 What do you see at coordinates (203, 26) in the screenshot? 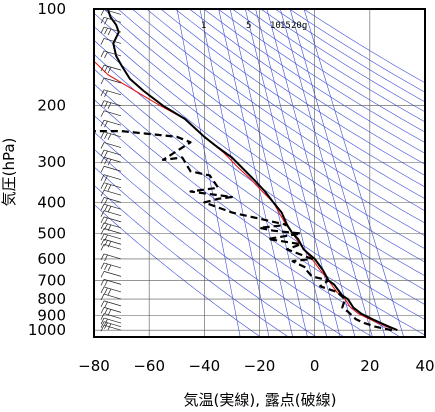
I see `mixing-ratio-label: 1` at bounding box center [203, 26].